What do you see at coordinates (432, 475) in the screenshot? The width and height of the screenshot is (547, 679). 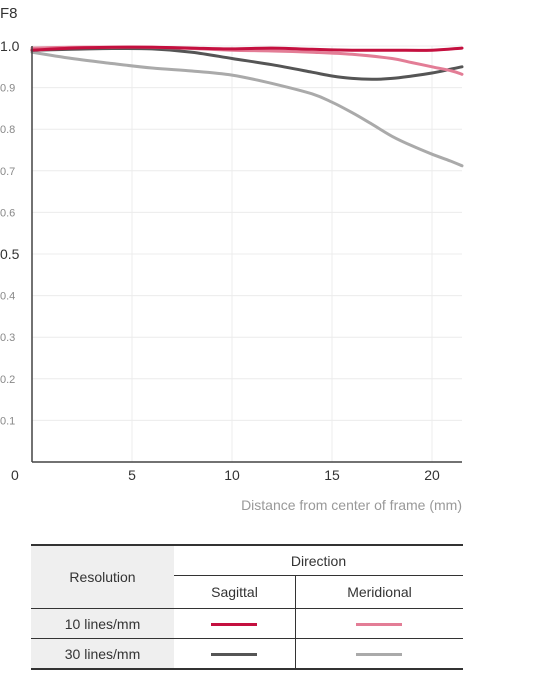 I see `x-tick-label: 20` at bounding box center [432, 475].